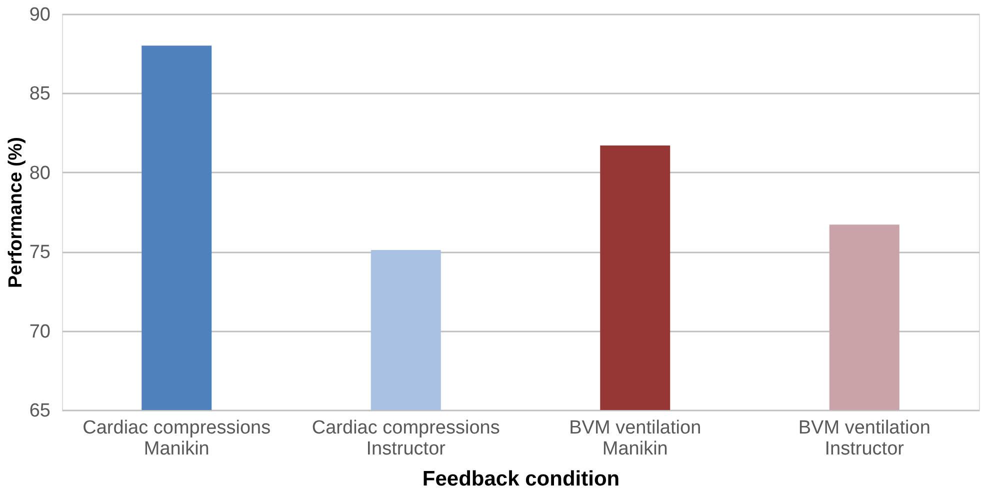  I want to click on y-tick-label: 75, so click(39, 253).